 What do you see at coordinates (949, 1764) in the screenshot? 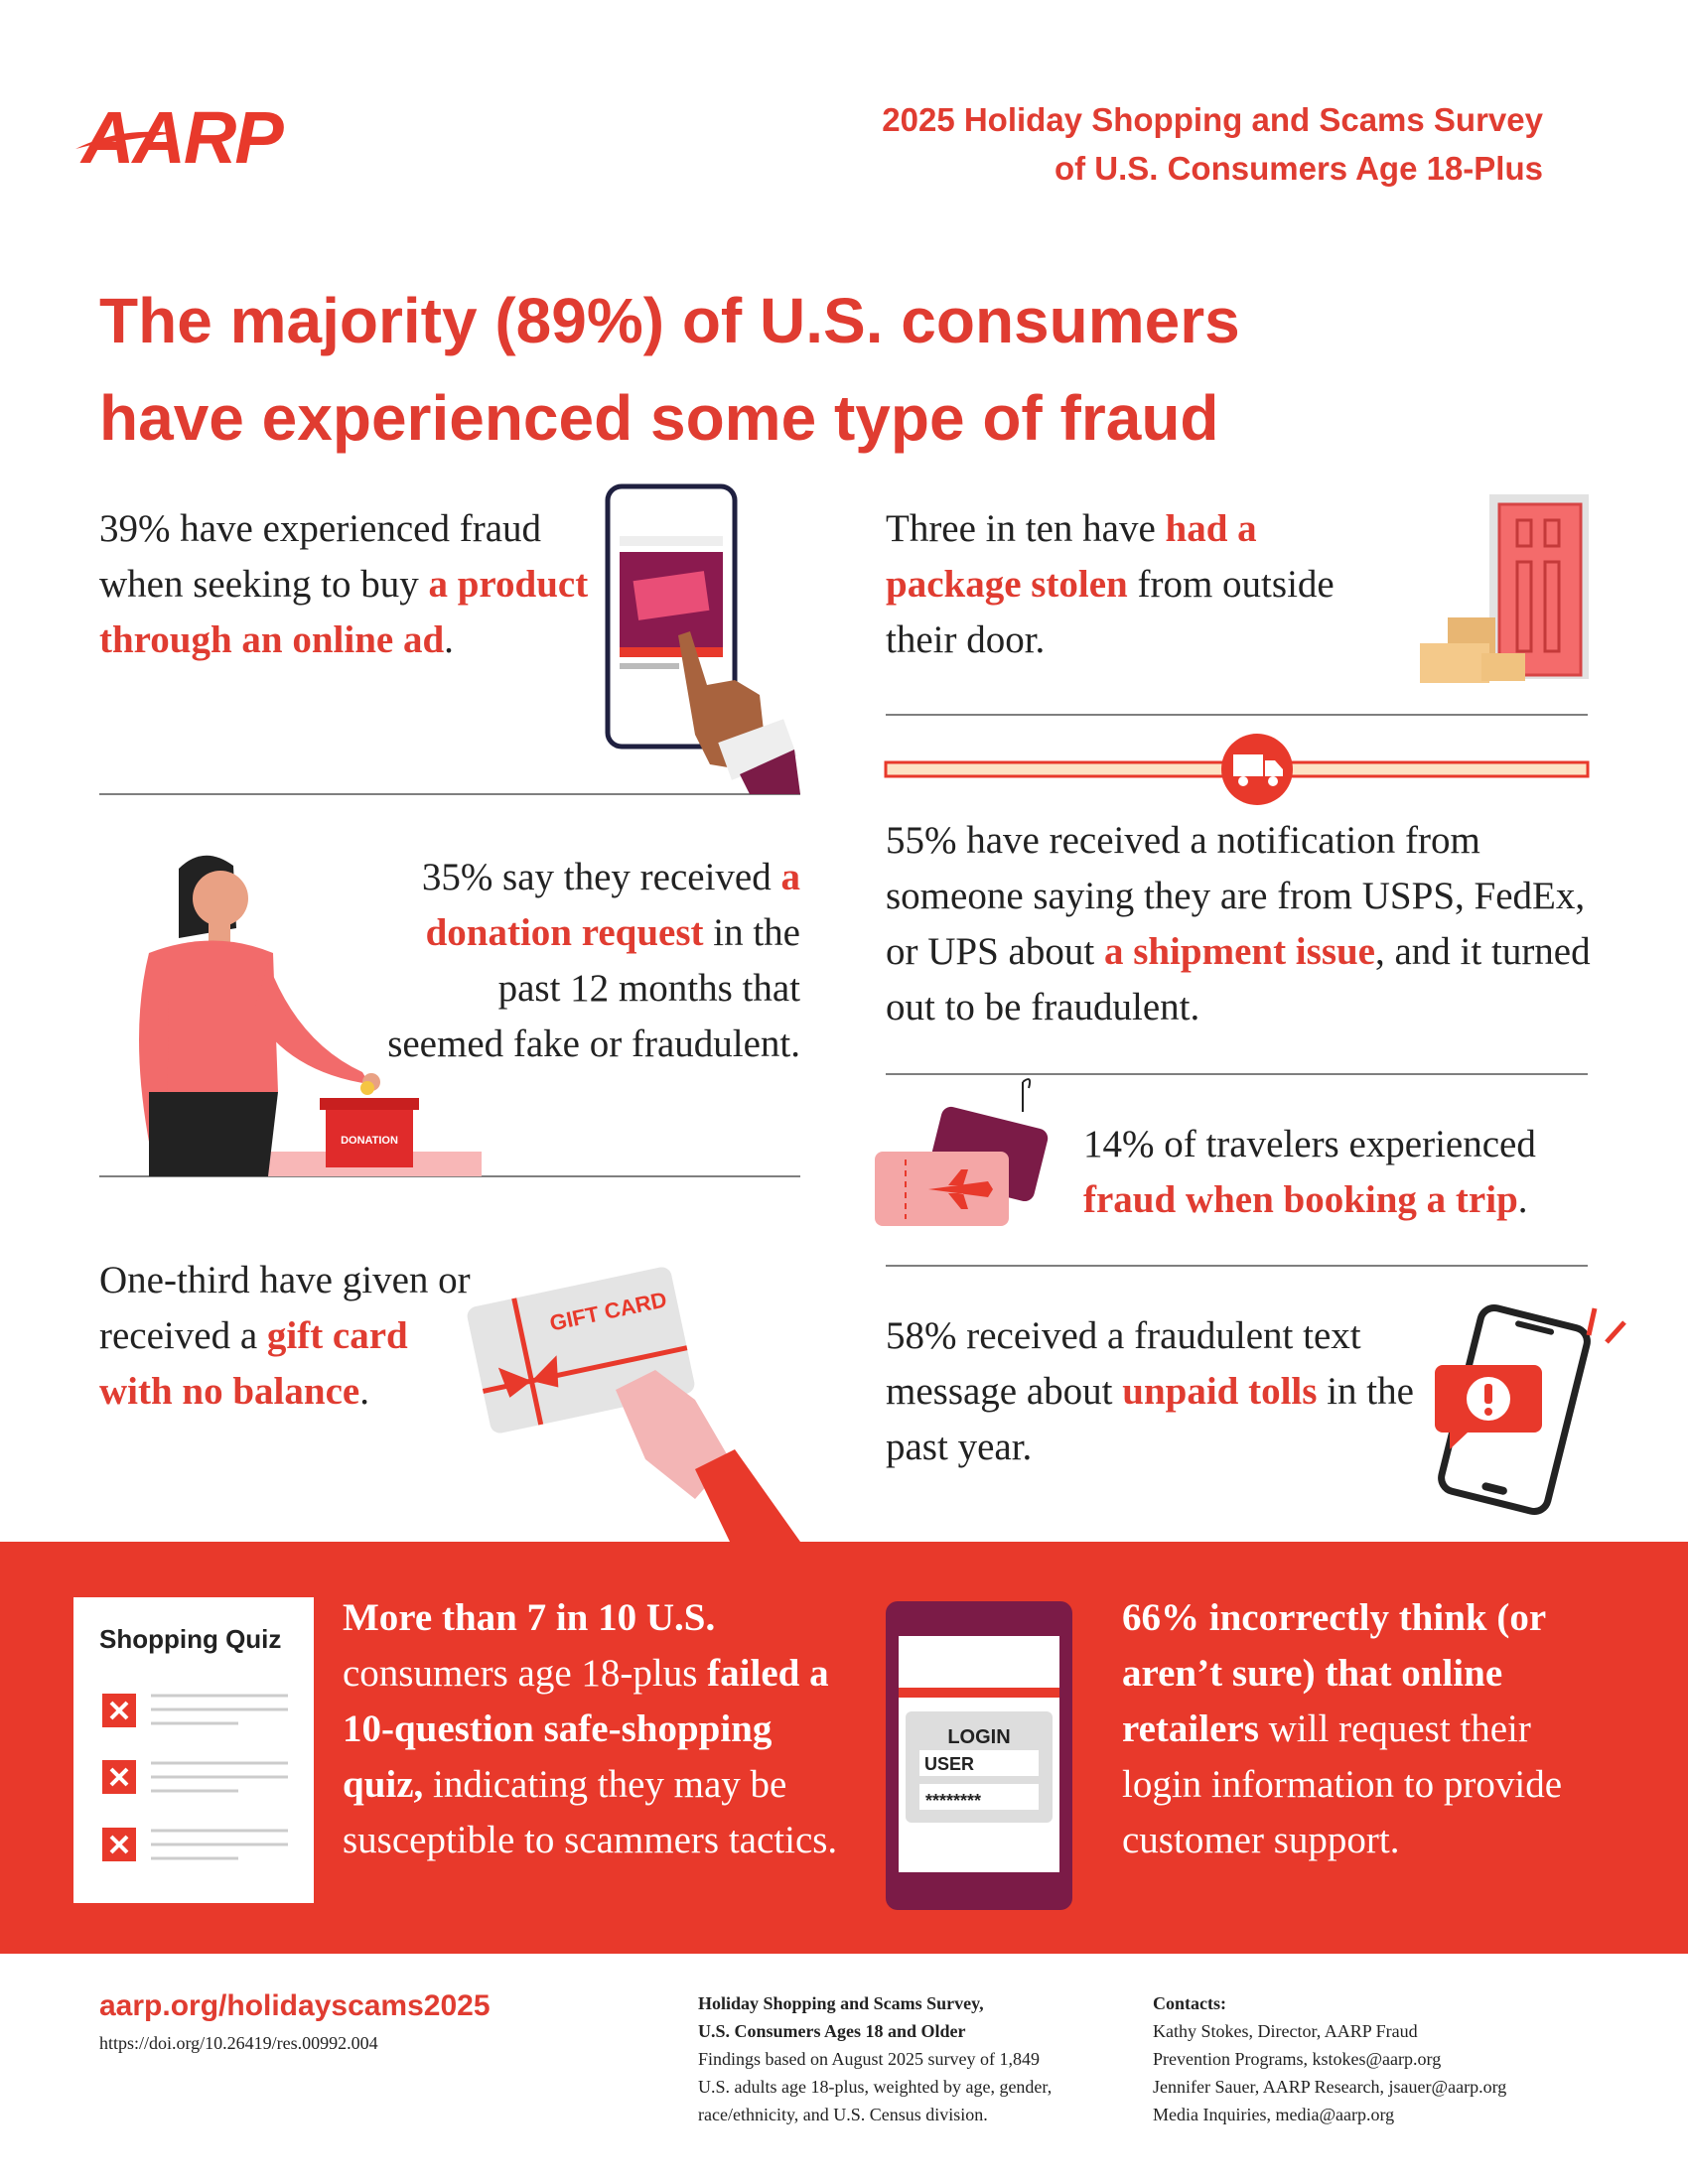
I see `login-user: USER` at bounding box center [949, 1764].